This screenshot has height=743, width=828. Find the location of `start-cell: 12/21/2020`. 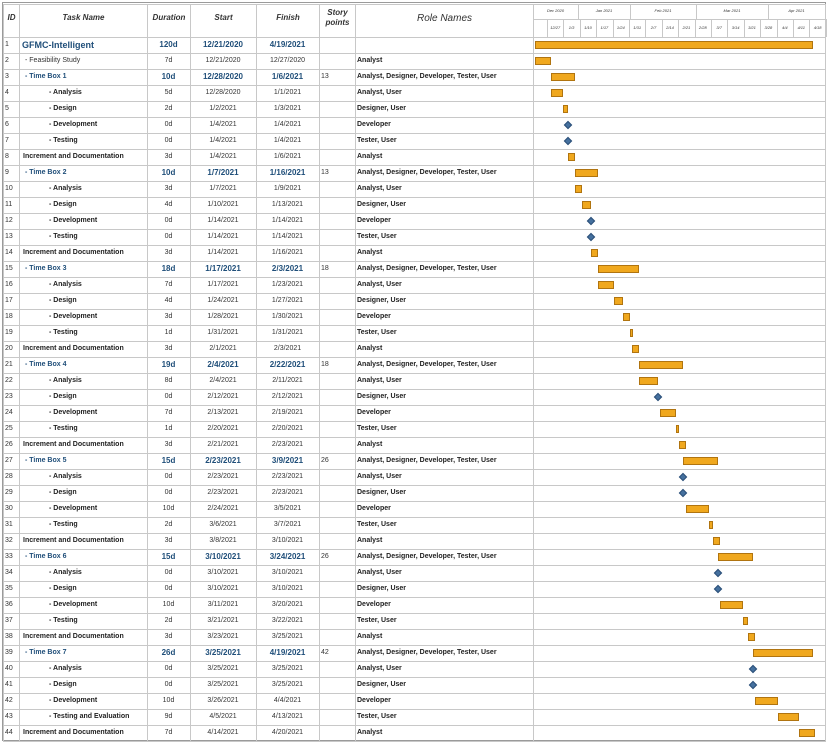

start-cell: 12/21/2020 is located at coordinates (223, 44).